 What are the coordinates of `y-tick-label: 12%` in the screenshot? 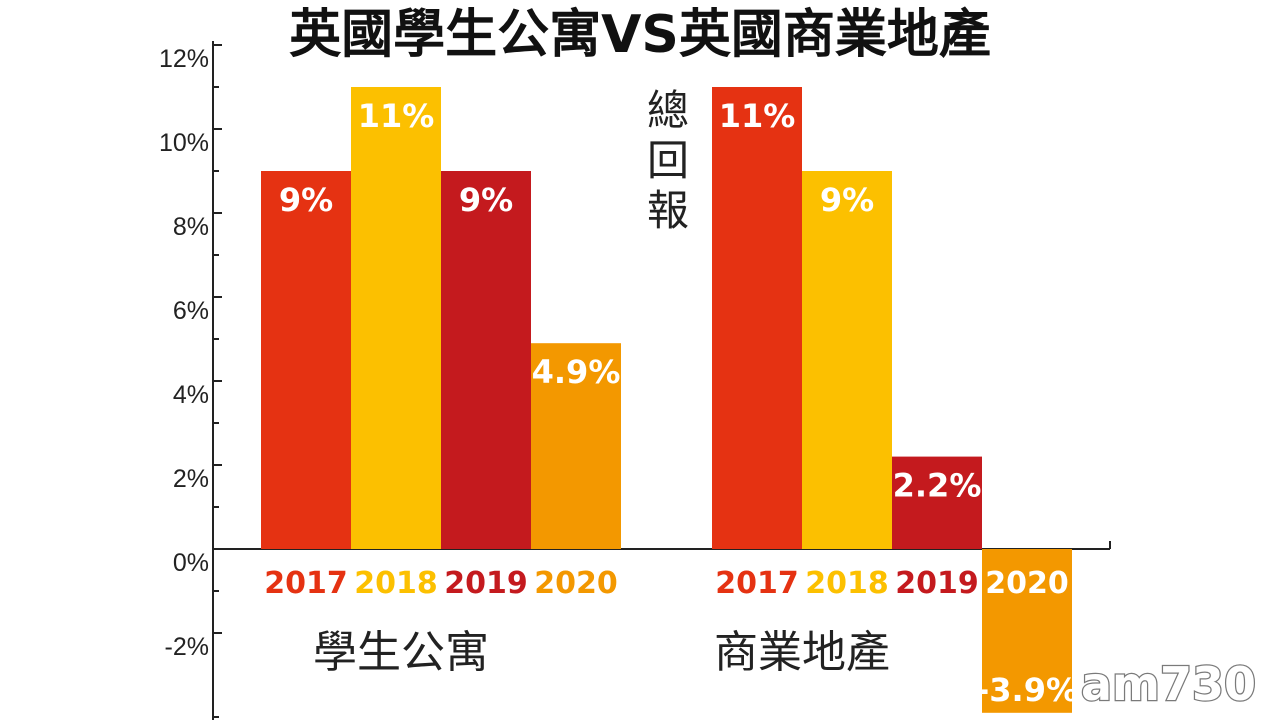 It's located at (184, 59).